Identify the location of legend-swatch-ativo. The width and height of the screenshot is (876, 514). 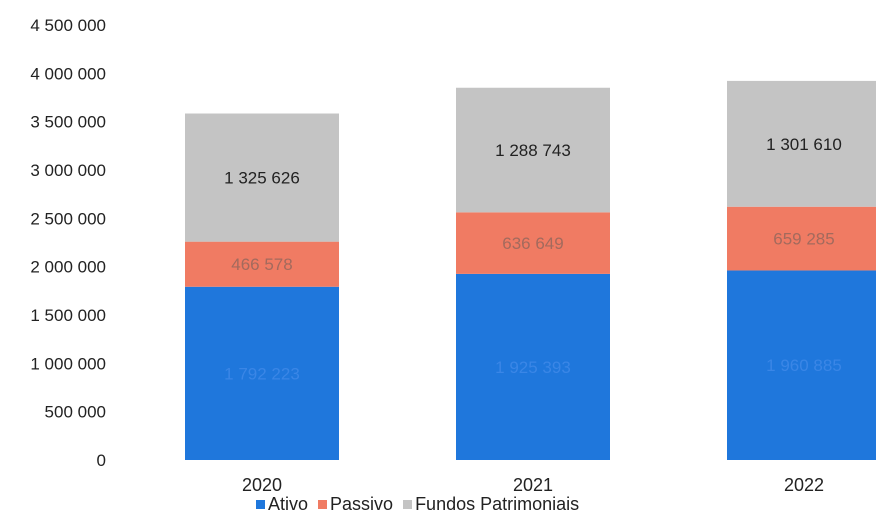
(260, 504).